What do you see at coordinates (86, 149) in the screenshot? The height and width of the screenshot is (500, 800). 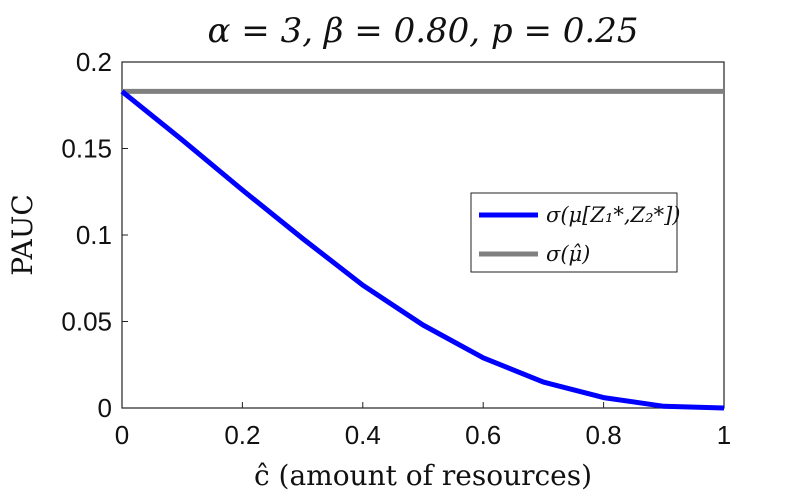 I see `y-tick-label: 0.15` at bounding box center [86, 149].